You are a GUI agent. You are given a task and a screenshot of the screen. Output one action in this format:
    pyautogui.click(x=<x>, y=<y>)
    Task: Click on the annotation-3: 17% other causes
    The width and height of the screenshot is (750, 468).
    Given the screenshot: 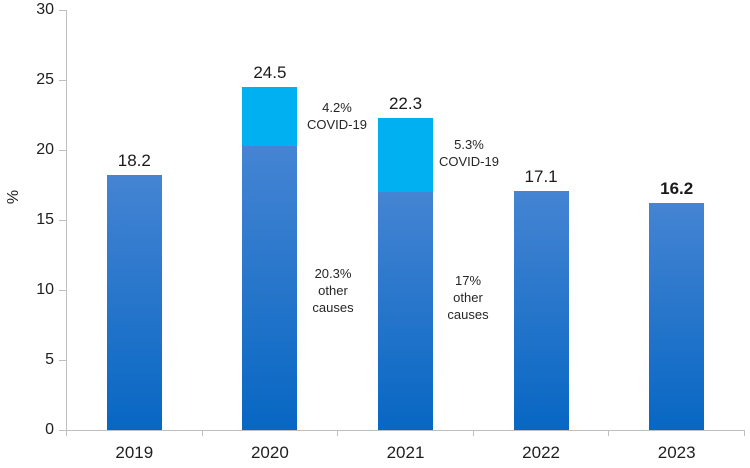 What is the action you would take?
    pyautogui.click(x=468, y=297)
    